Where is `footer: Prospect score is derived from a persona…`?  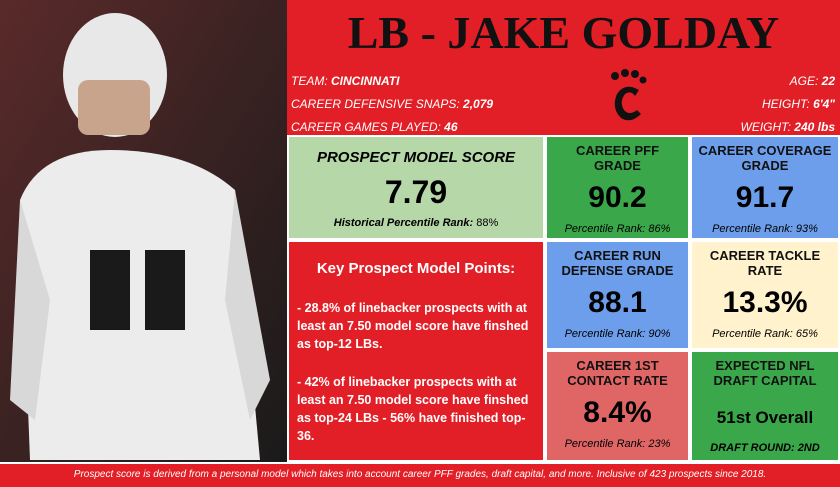 footer: Prospect score is derived from a persona… is located at coordinates (420, 474).